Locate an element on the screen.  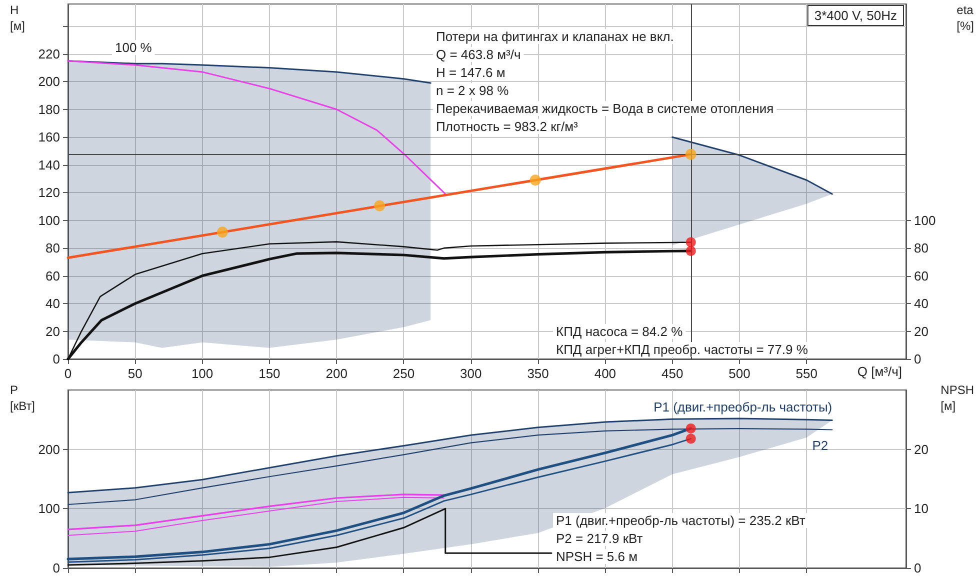
y2-tick-label: 80 is located at coordinates (921, 248).